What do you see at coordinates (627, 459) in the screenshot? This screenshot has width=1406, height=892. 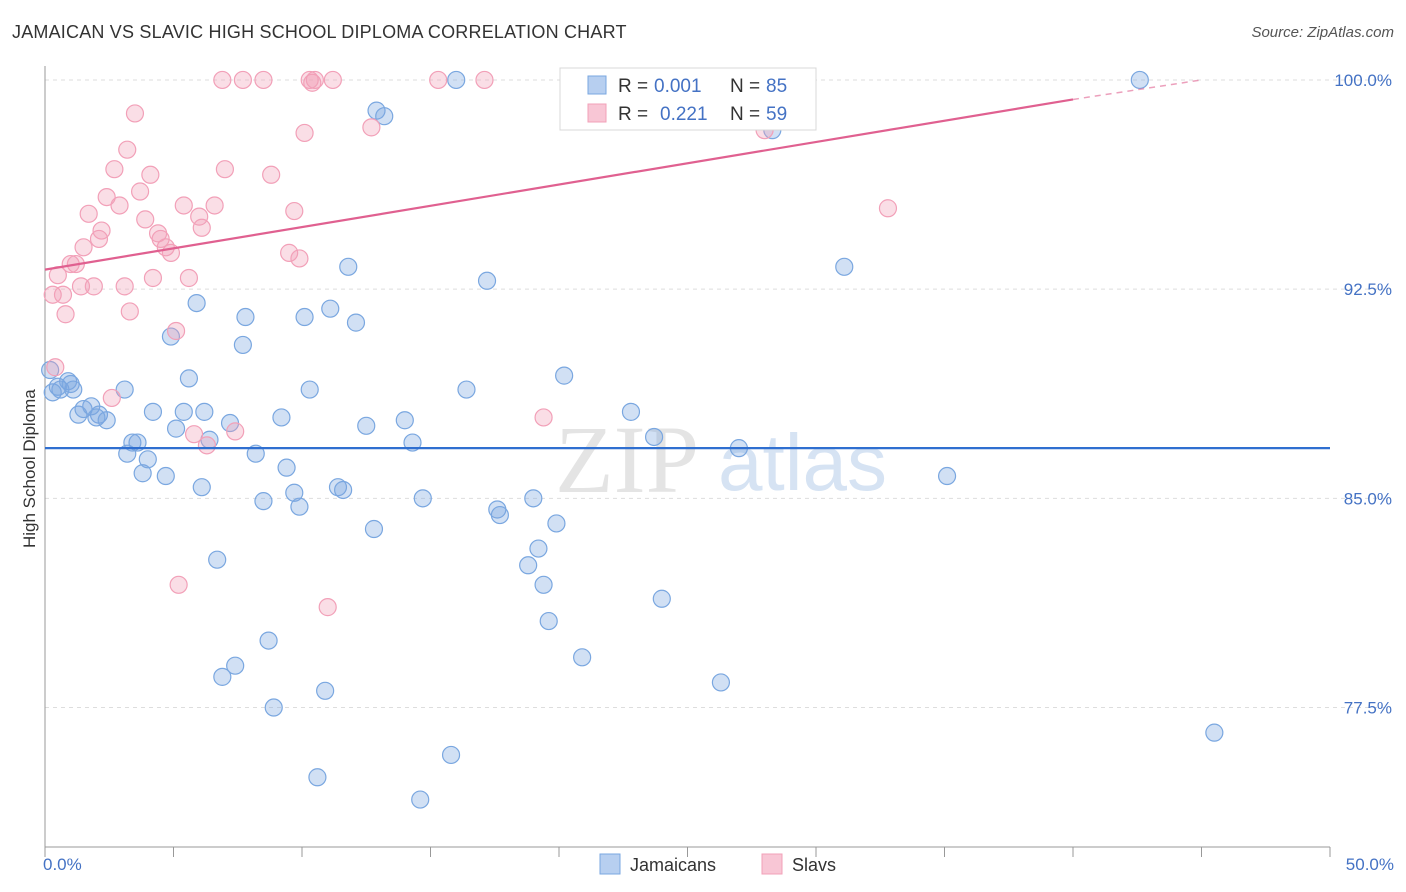 I see `watermark-zip: ZIP` at bounding box center [627, 459].